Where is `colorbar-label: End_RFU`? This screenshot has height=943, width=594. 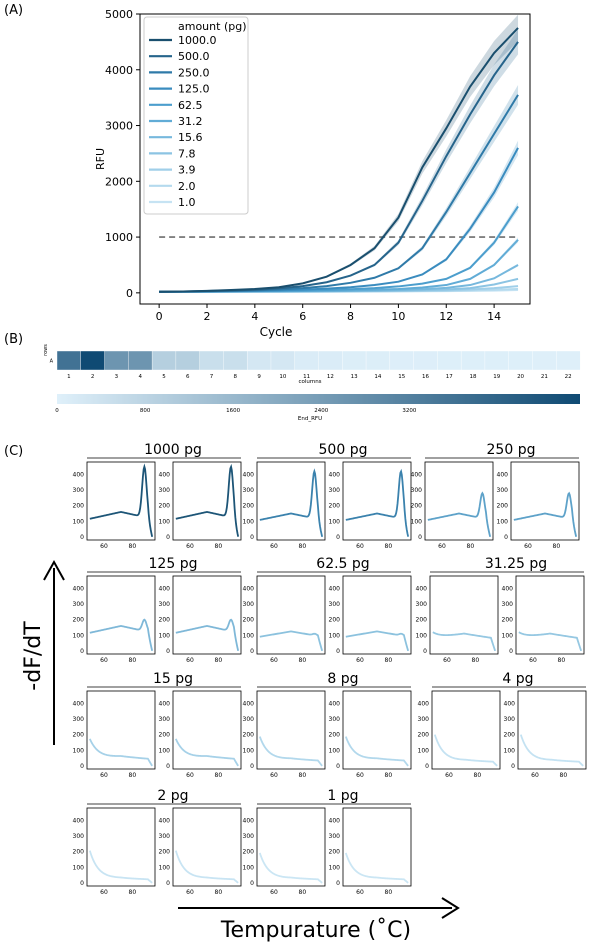
colorbar-label: End_RFU is located at coordinates (310, 419).